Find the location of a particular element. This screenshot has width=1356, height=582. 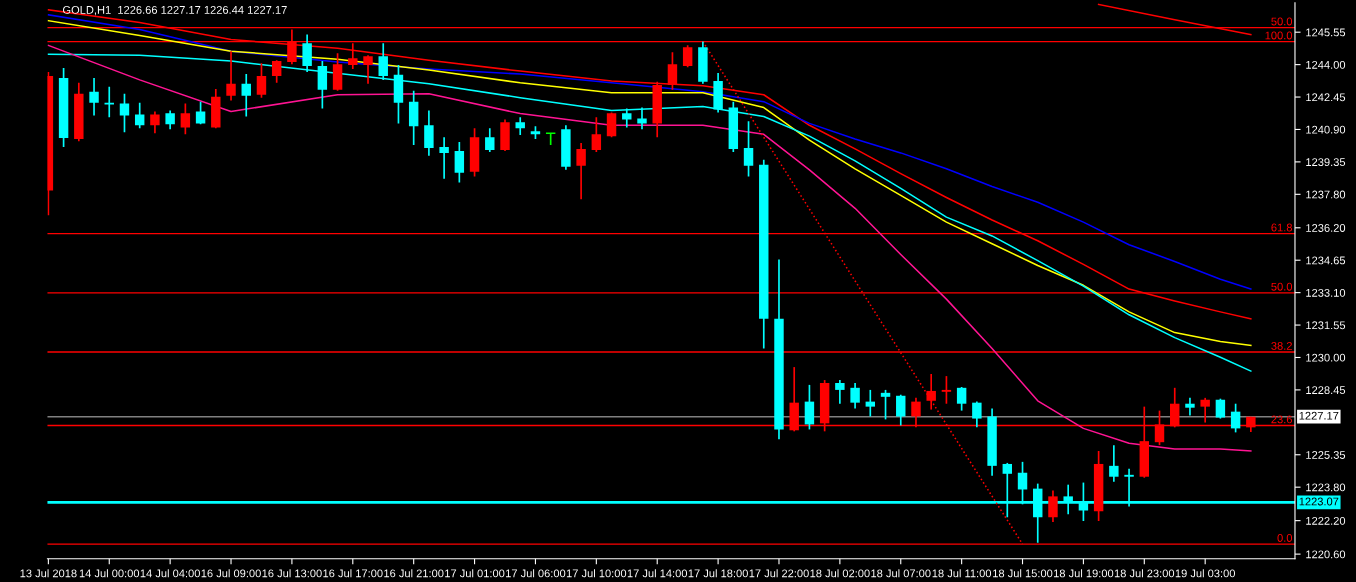

y-tick-label: 1231.55 is located at coordinates (1326, 325).